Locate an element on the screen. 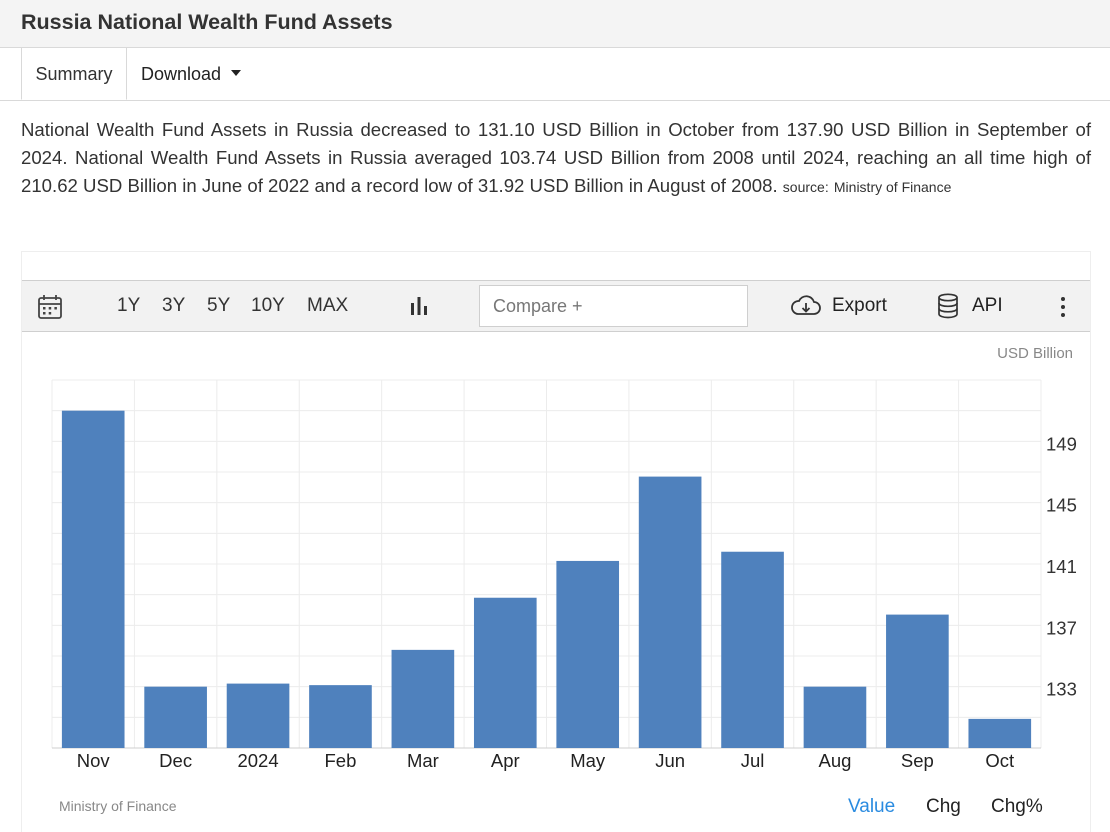 This screenshot has height=832, width=1110. bar-jun is located at coordinates (670, 612).